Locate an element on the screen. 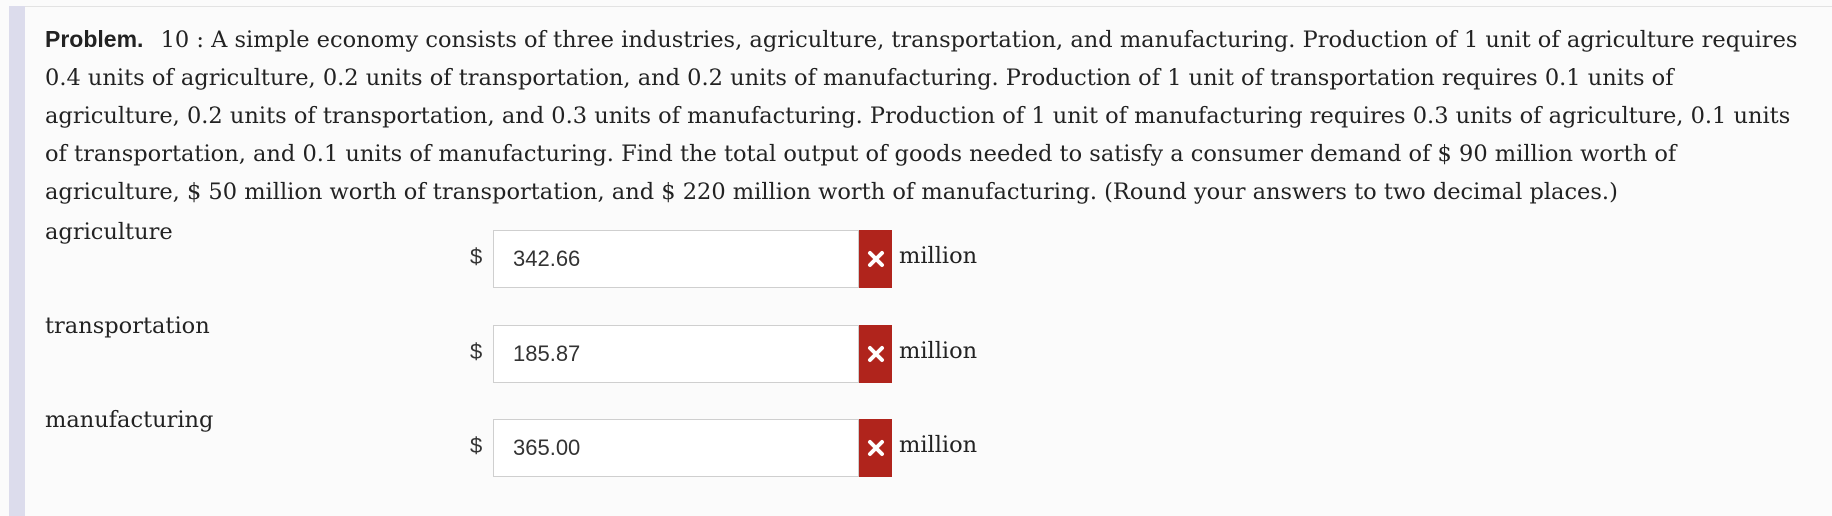 This screenshot has height=516, width=1832. answer-label-transportation: transportation is located at coordinates (127, 326).